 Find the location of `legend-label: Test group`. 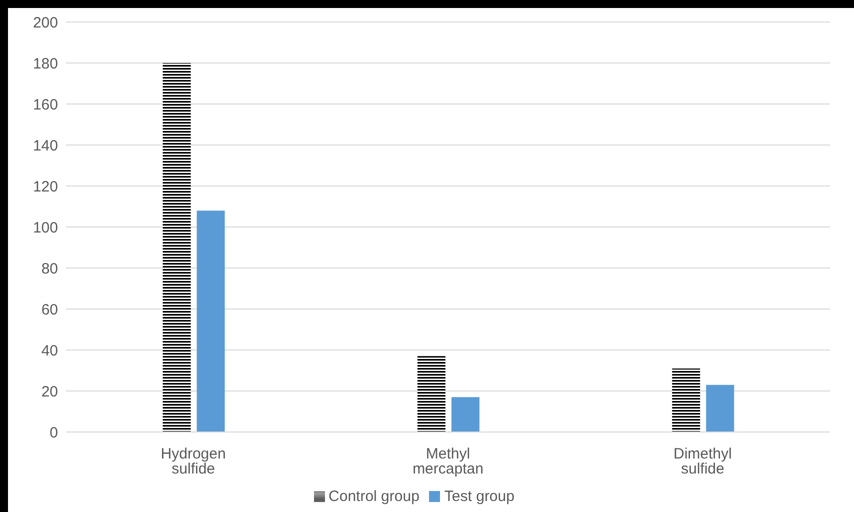

legend-label: Test group is located at coordinates (479, 496).